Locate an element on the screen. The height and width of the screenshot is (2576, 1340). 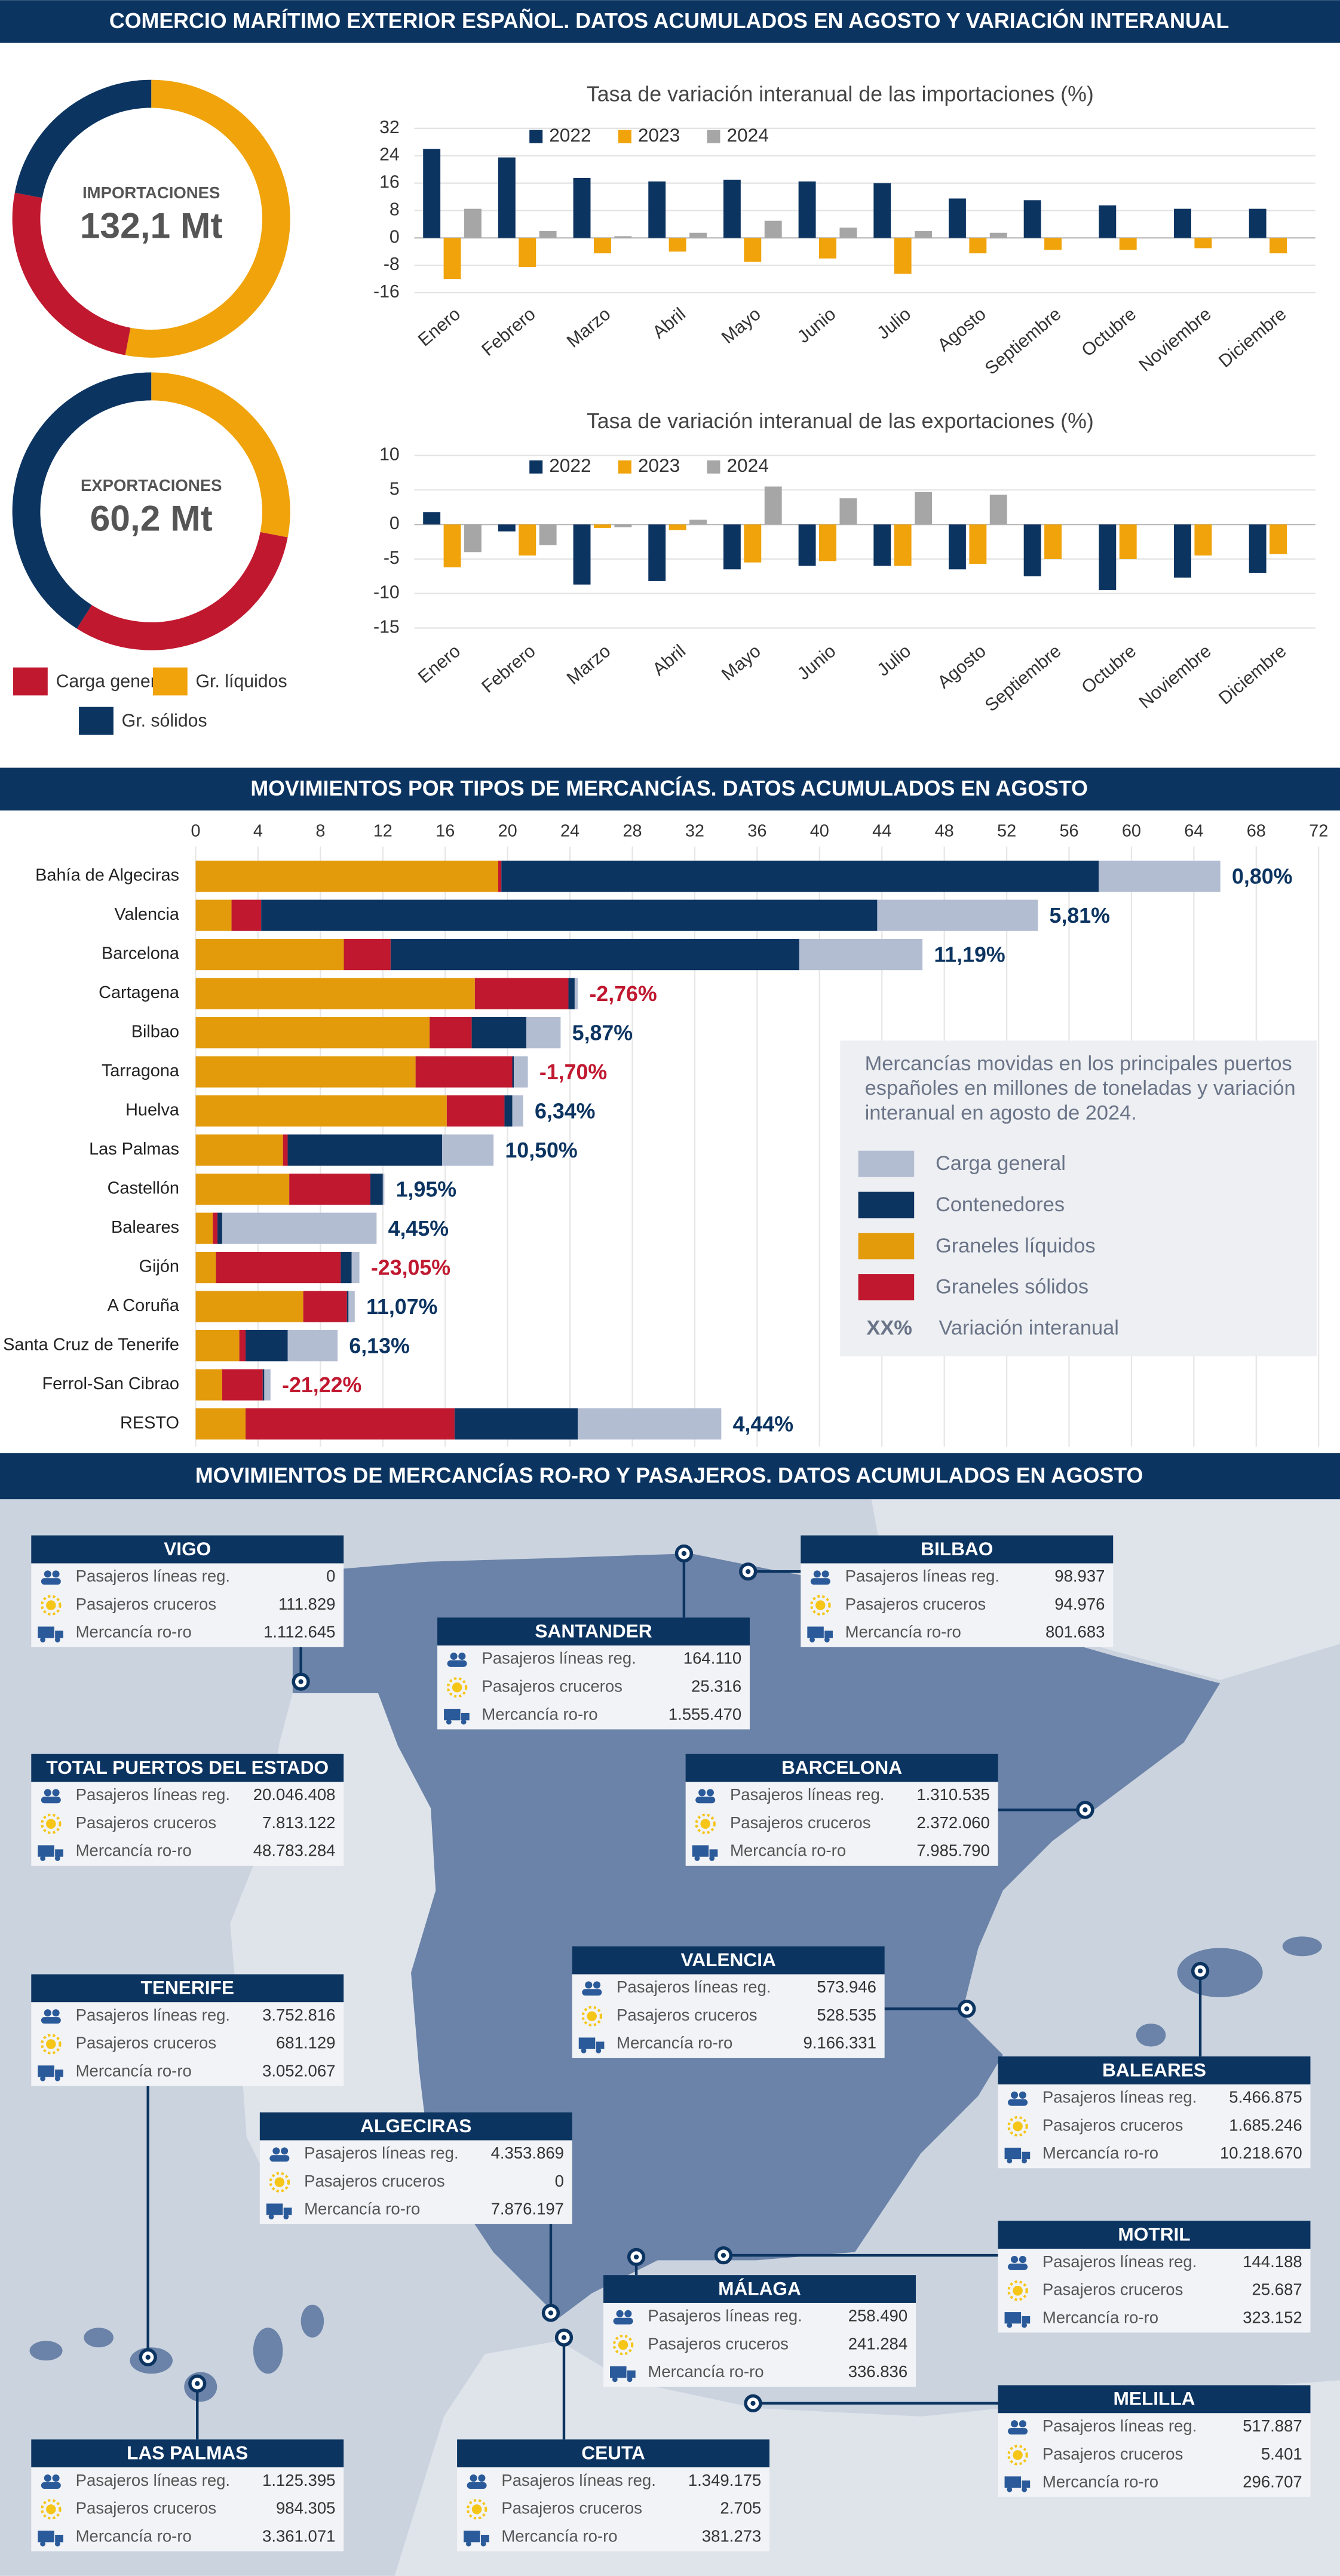
variation-label: 5,81% is located at coordinates (1080, 916).